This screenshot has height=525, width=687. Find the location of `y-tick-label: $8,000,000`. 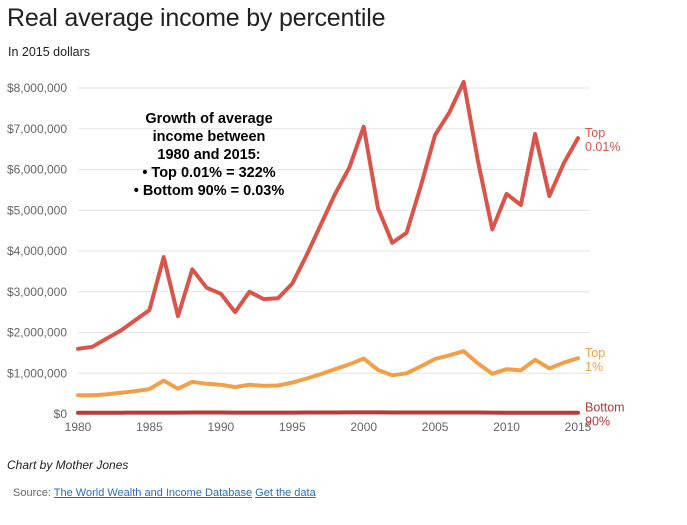

y-tick-label: $8,000,000 is located at coordinates (37, 88).